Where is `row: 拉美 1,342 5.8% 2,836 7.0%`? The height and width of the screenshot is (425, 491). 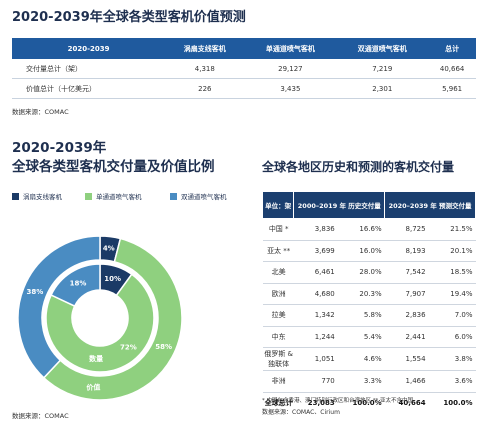 row: 拉美 1,342 5.8% 2,836 7.0% is located at coordinates (369, 315).